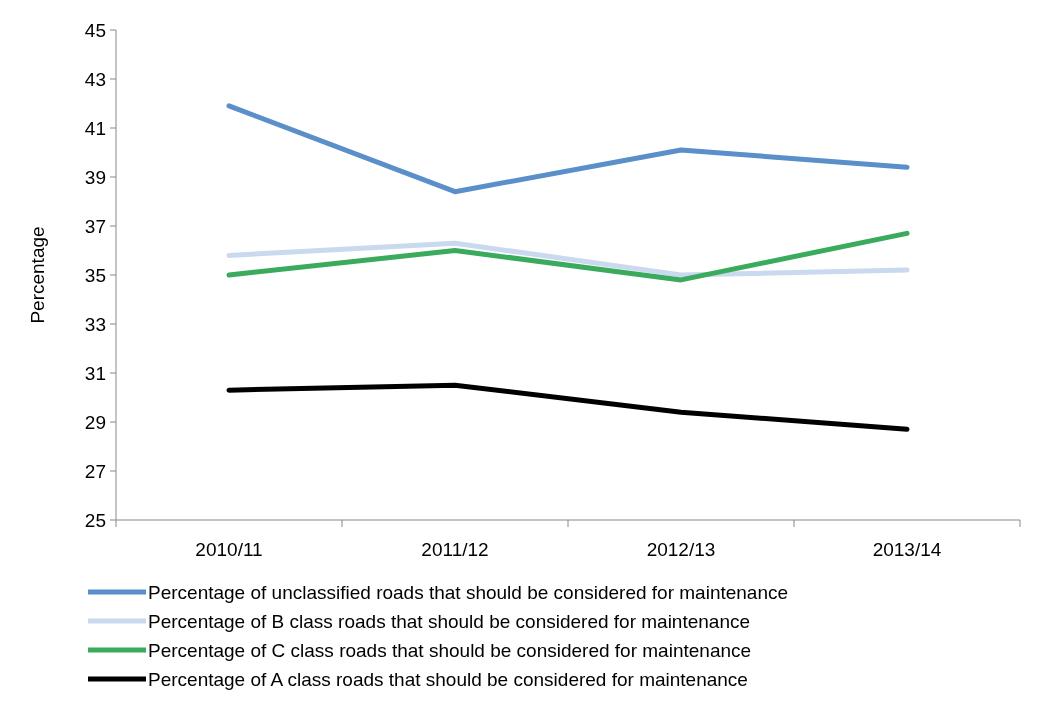 The width and height of the screenshot is (1045, 709). I want to click on y-tick-label: 33, so click(95, 324).